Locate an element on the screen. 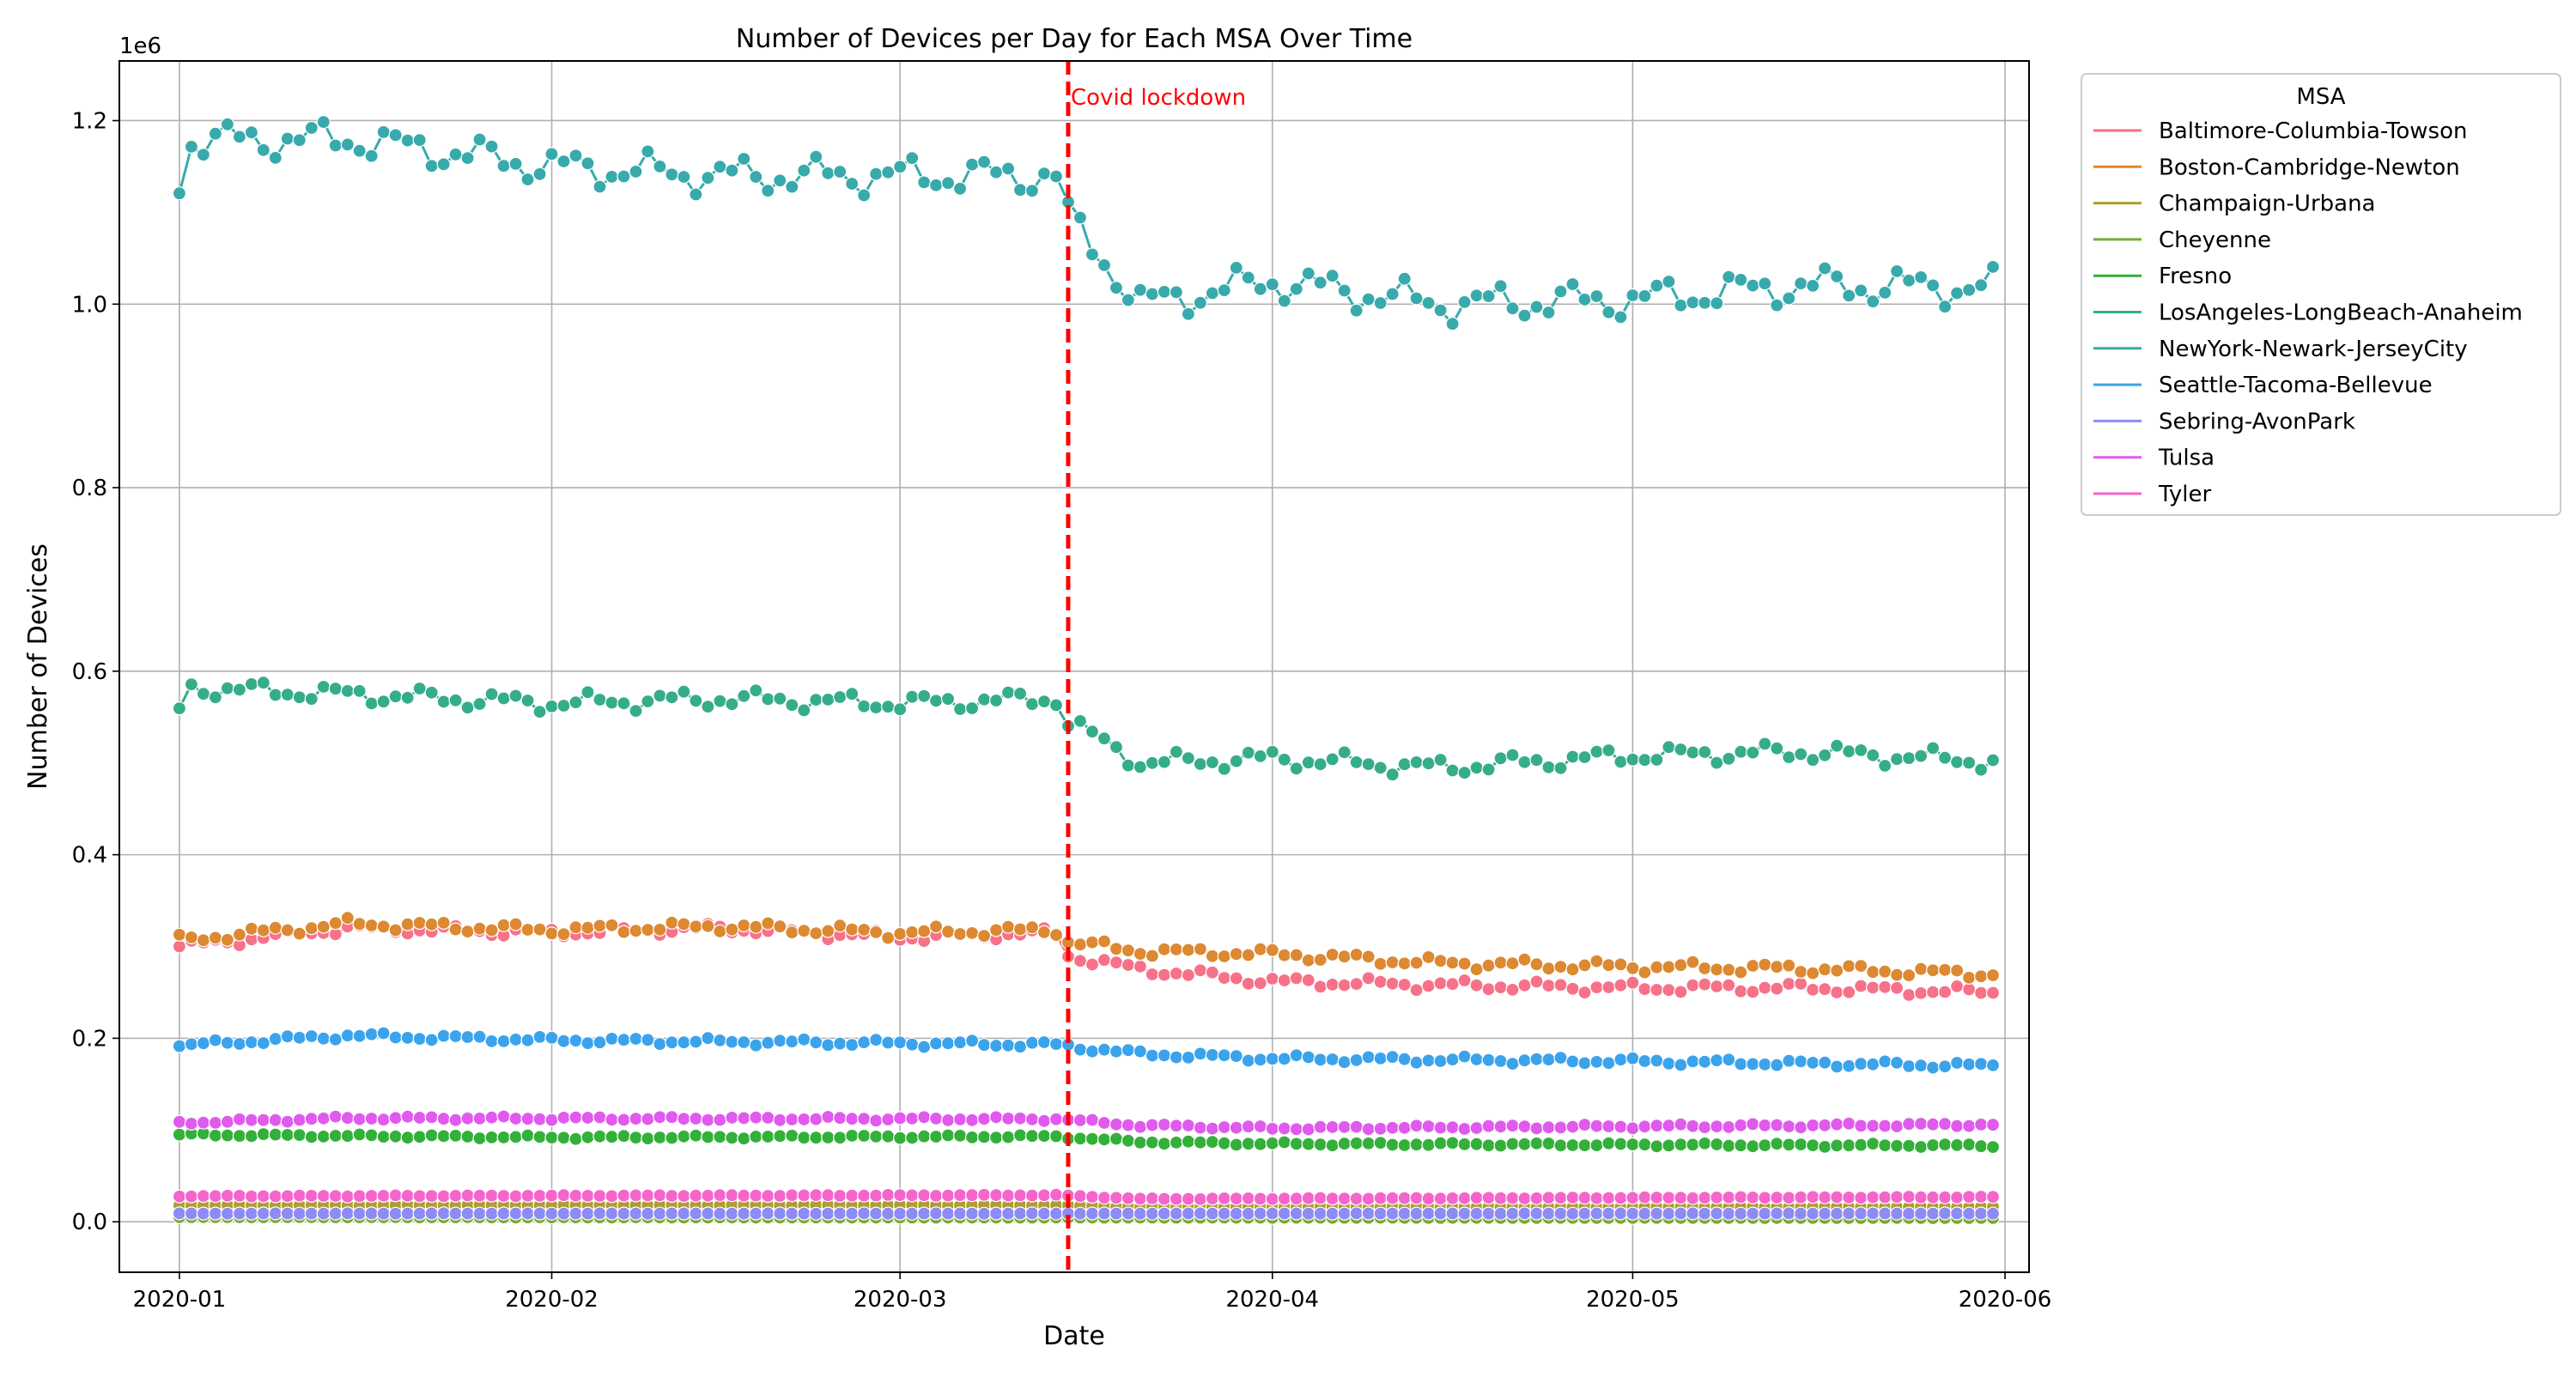 The image size is (2576, 1377). legend-label: Cheyenne is located at coordinates (2215, 240).